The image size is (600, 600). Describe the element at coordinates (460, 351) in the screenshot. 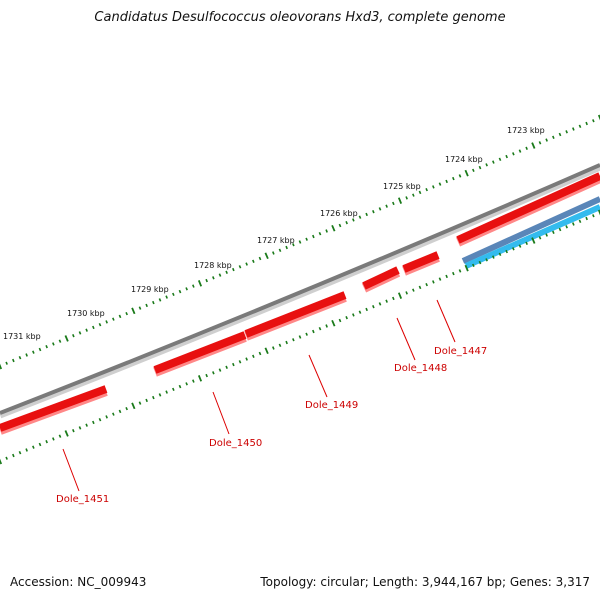

I see `gene-label-dole-1447: Dole_1447` at that location.